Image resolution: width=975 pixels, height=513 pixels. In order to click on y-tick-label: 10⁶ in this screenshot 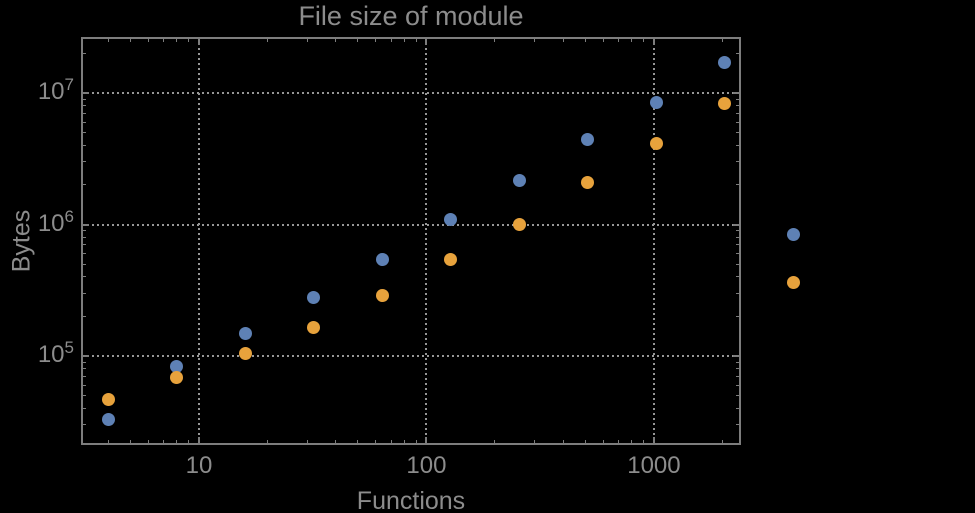, I will do `click(55, 221)`.